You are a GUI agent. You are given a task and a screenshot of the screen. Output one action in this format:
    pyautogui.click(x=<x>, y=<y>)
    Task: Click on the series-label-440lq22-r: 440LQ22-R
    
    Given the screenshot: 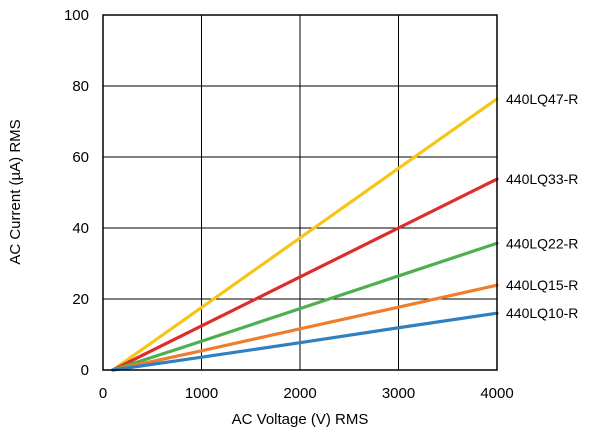 What is the action you would take?
    pyautogui.click(x=542, y=243)
    